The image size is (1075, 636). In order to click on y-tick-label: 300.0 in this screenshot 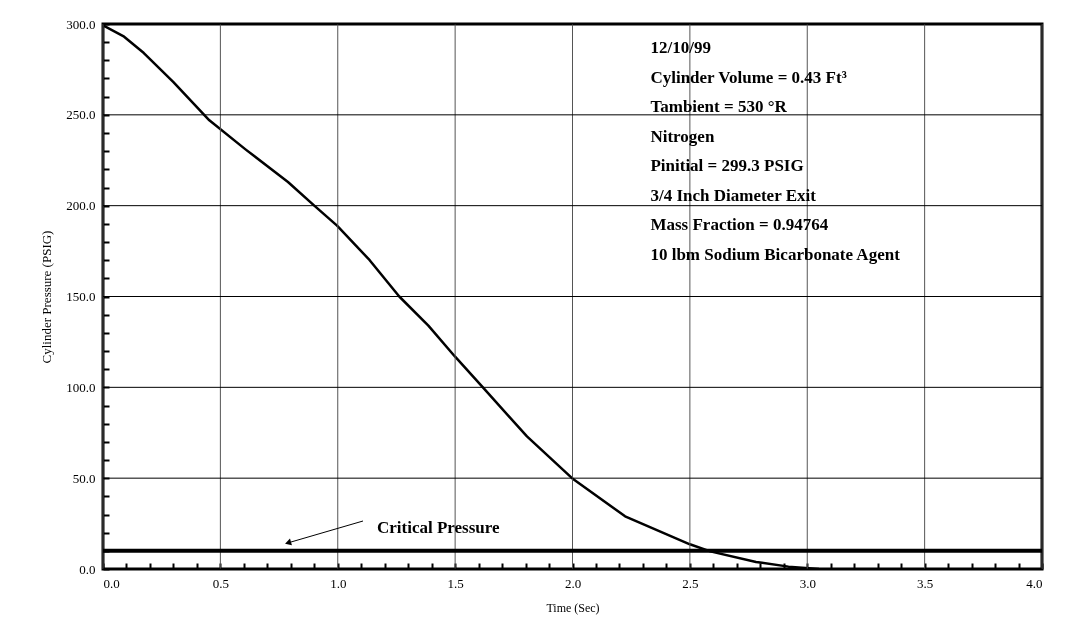, I will do `click(81, 24)`.